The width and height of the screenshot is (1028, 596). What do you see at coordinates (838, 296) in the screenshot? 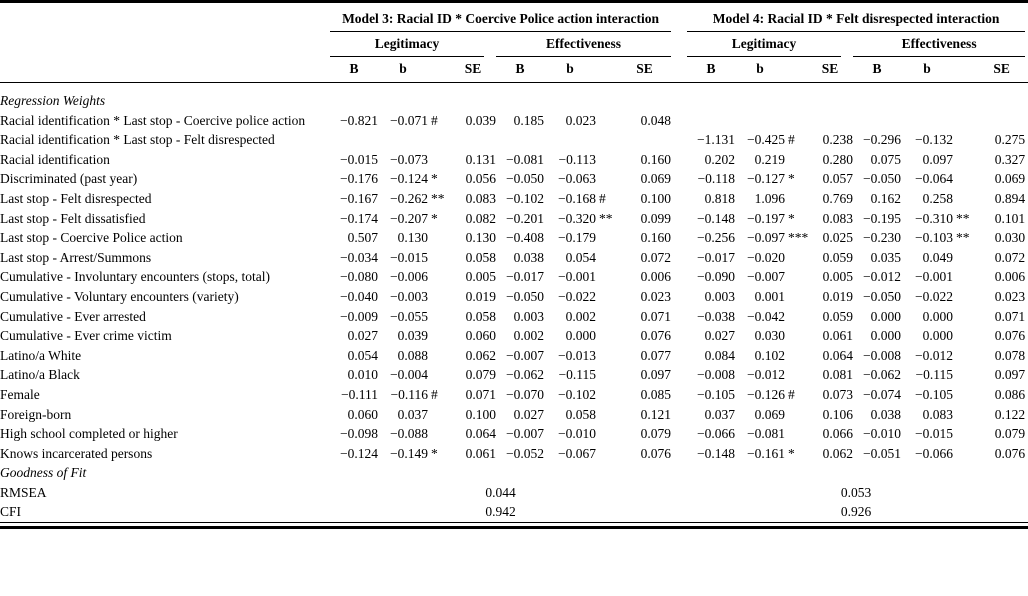
I see `model4-value-SE: 0.019` at bounding box center [838, 296].